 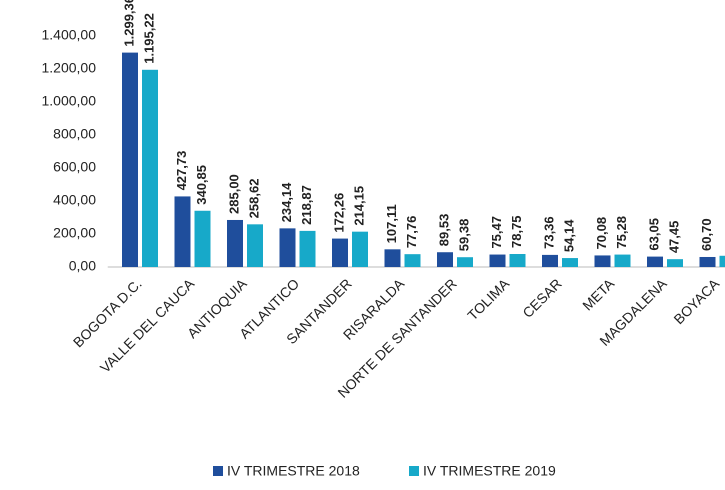 What do you see at coordinates (286, 202) in the screenshot?
I see `value-label: 234,14` at bounding box center [286, 202].